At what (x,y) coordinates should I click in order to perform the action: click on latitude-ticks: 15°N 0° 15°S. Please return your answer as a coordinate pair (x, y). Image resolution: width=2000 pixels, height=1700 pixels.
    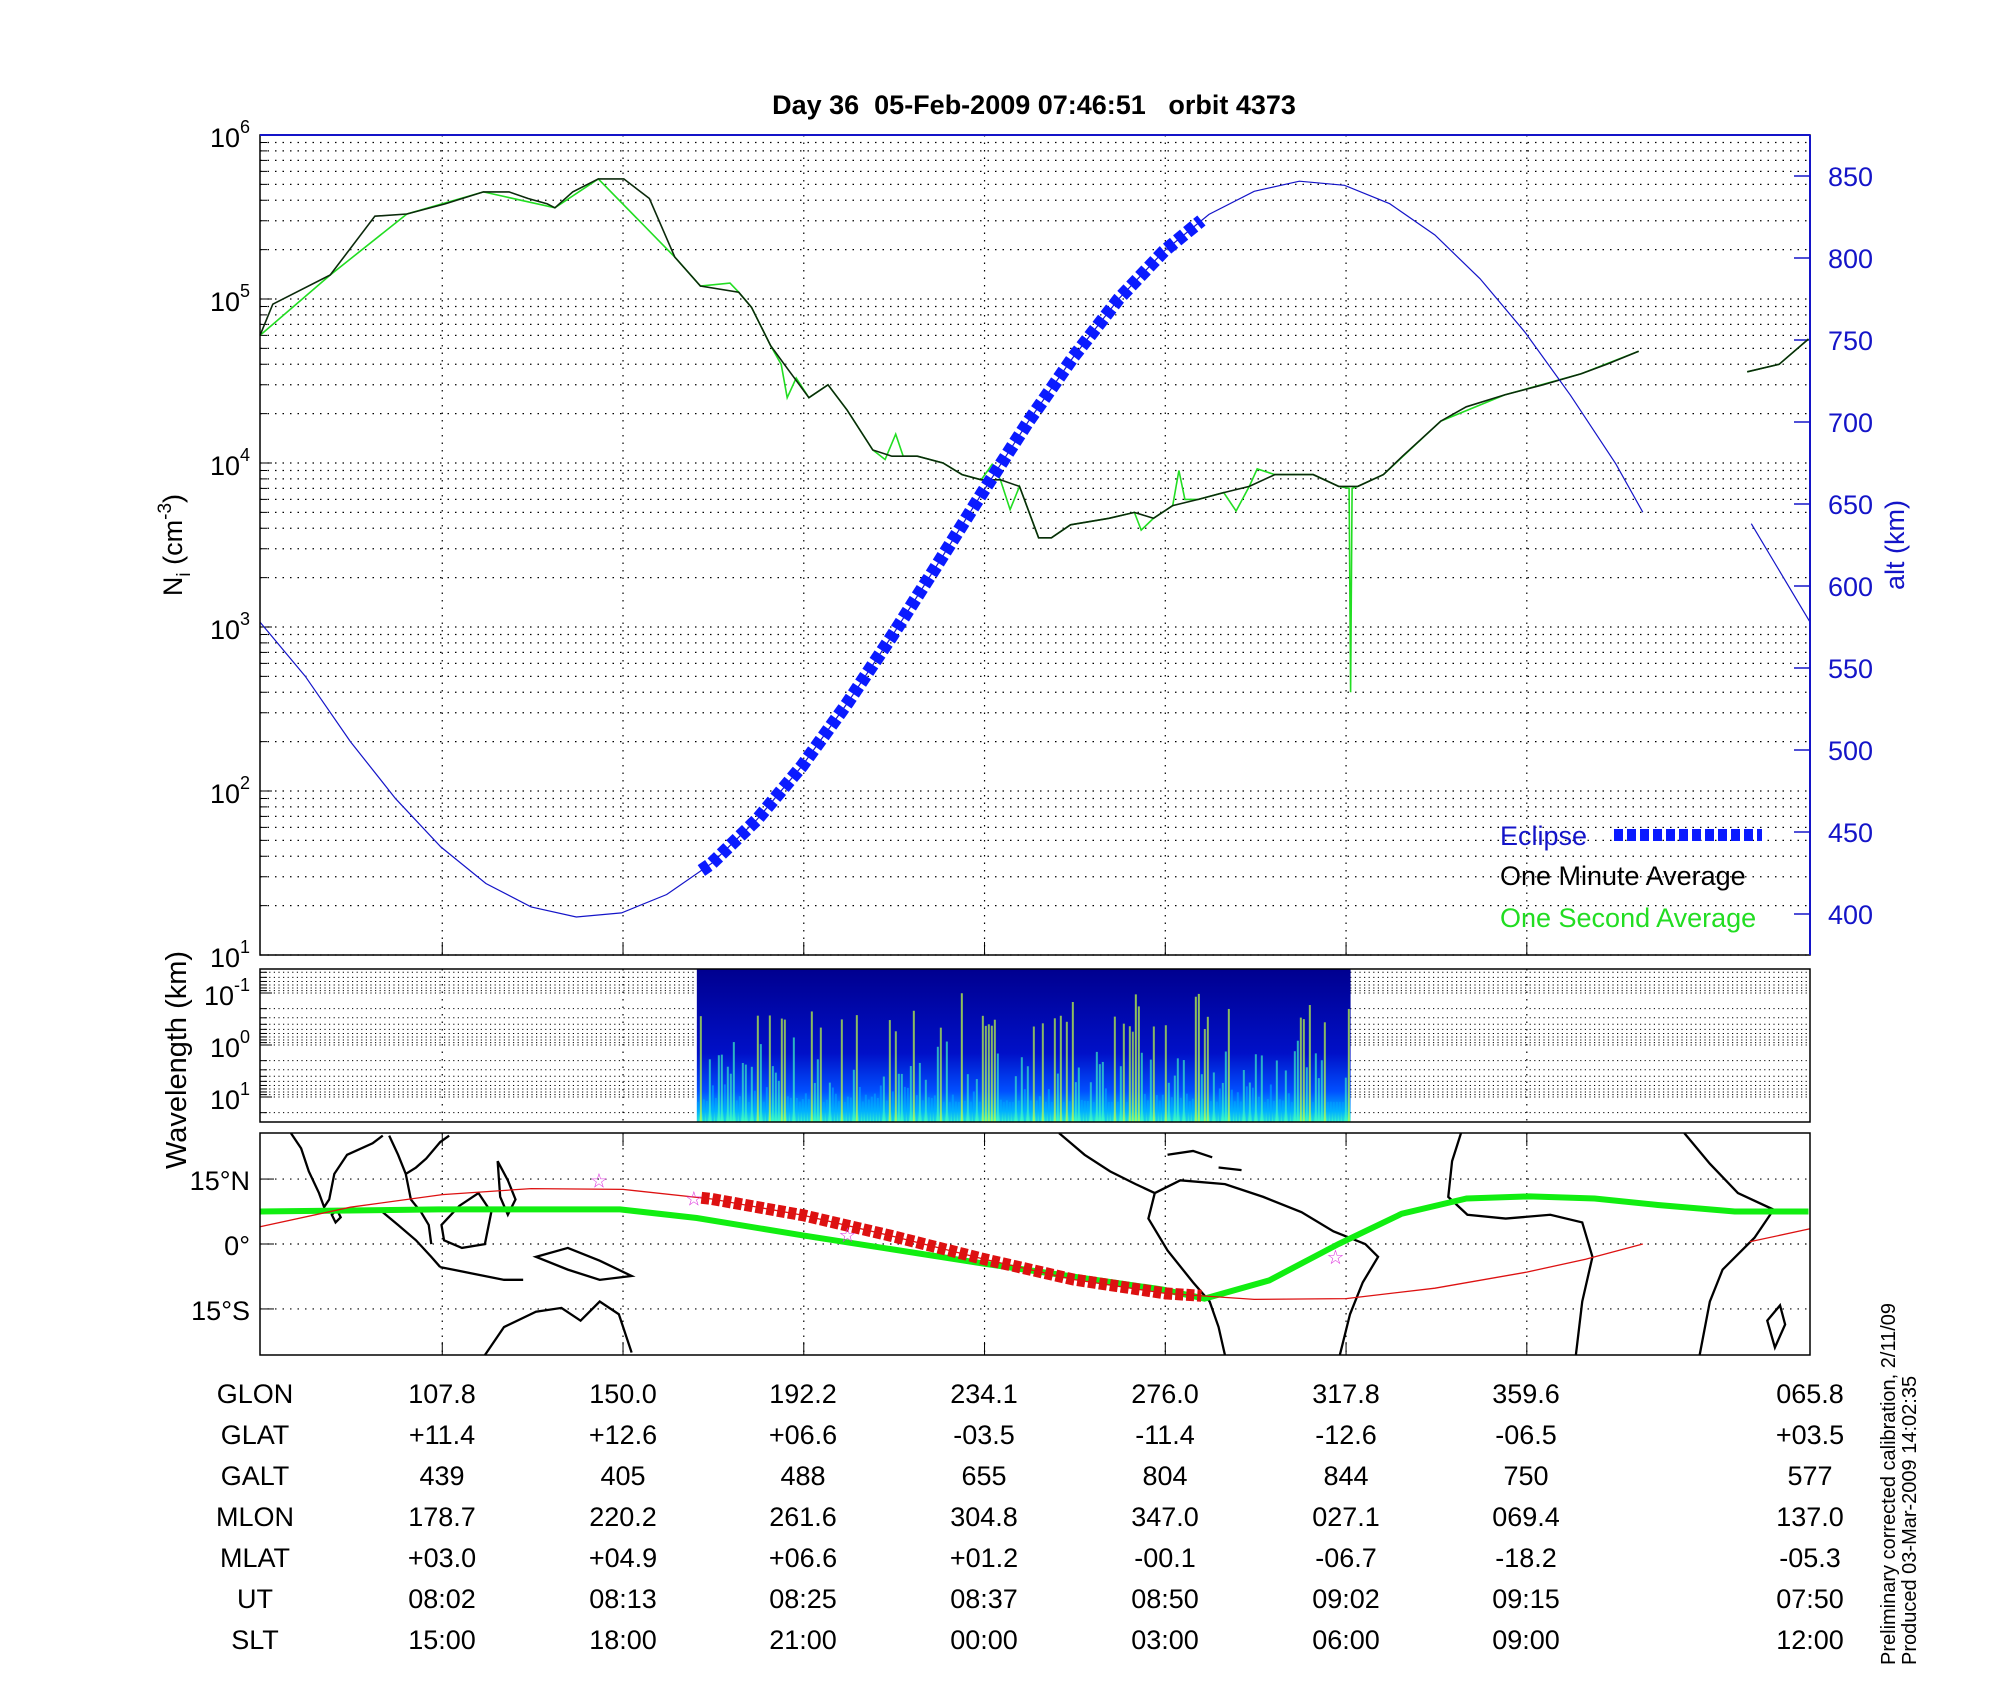
    Looking at the image, I should click on (220, 1246).